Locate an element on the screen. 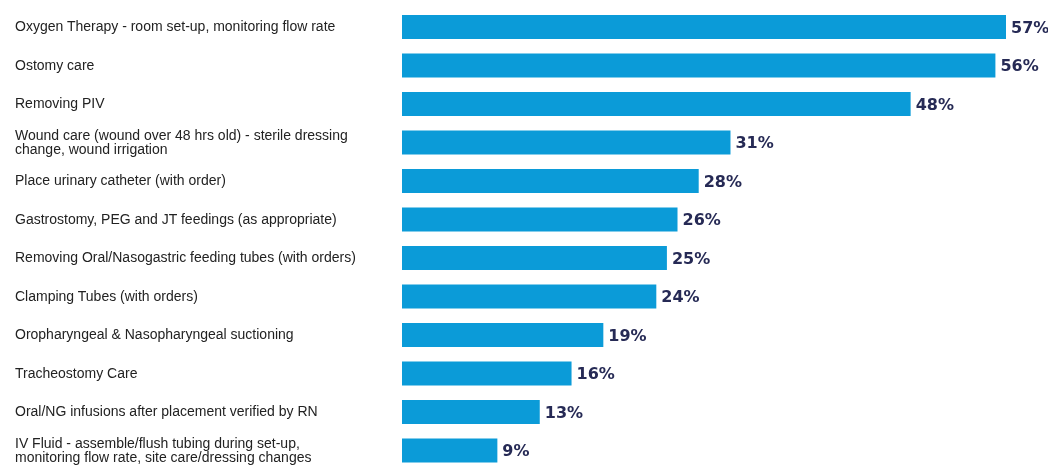 The height and width of the screenshot is (470, 1049). y-tick-label: Place urinary catheter (with order) is located at coordinates (120, 179).